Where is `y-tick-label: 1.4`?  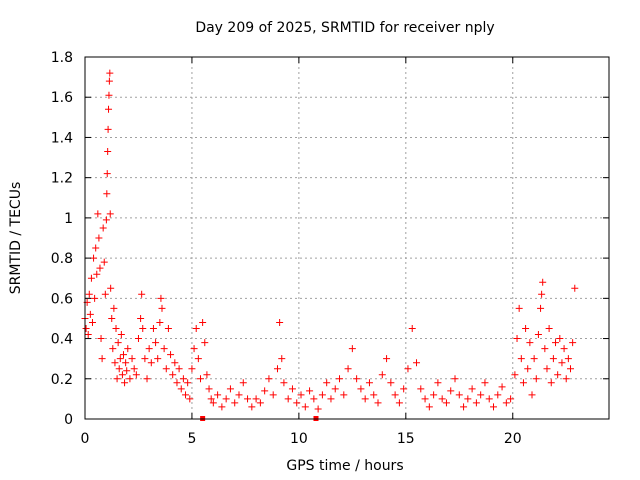 y-tick-label: 1.4 is located at coordinates (62, 138).